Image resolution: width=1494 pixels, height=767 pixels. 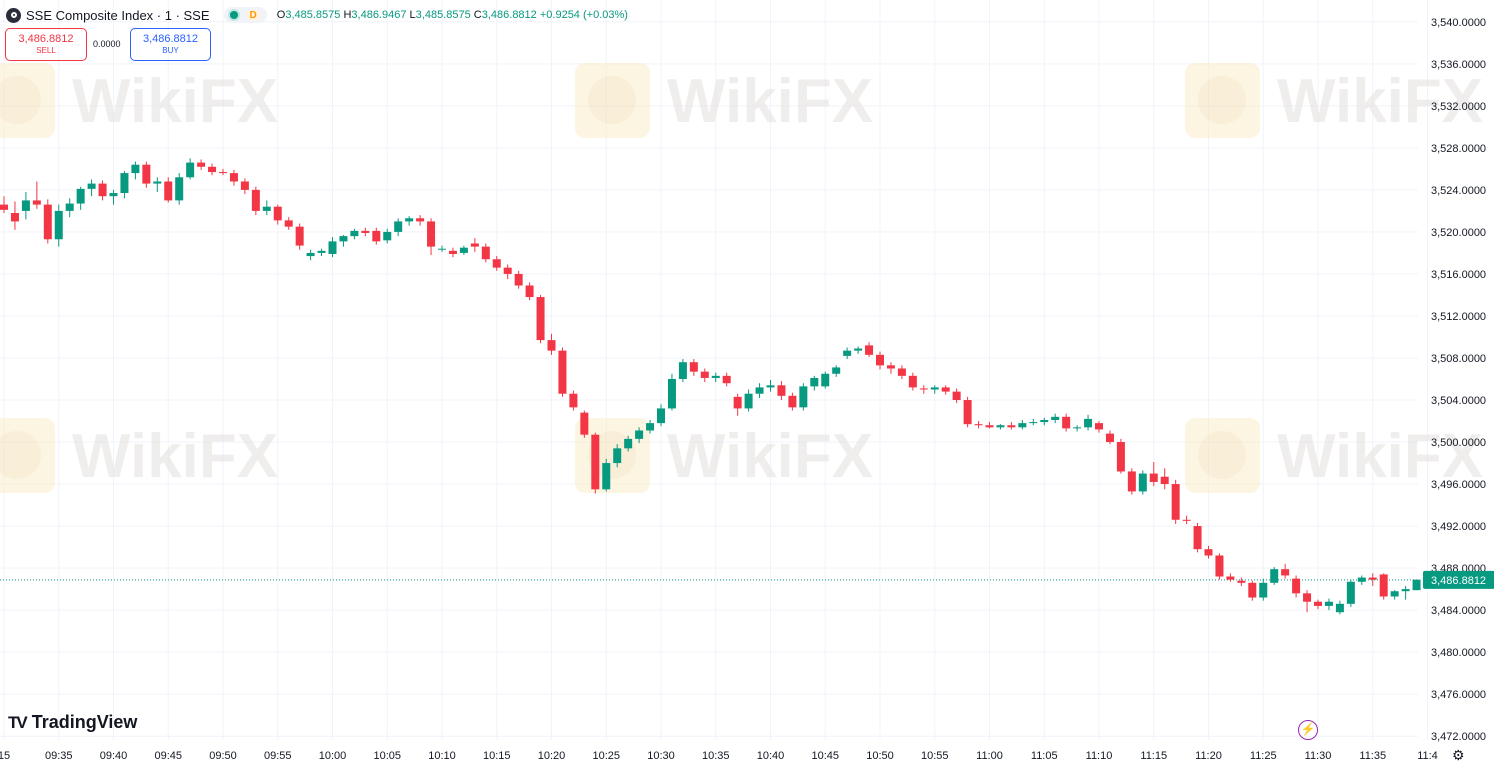 I want to click on high-value: 3,486.9467, so click(x=379, y=15).